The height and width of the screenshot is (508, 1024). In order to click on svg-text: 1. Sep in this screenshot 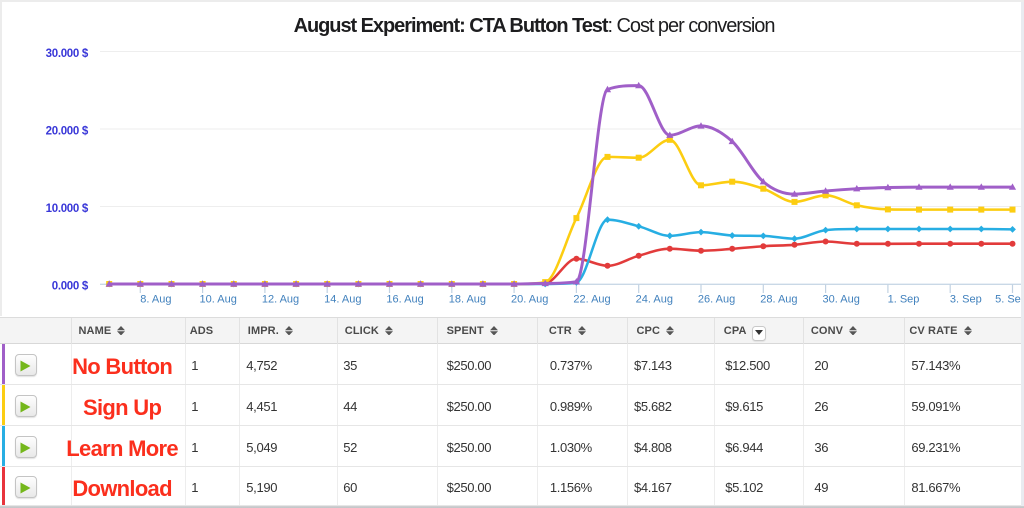, I will do `click(904, 300)`.